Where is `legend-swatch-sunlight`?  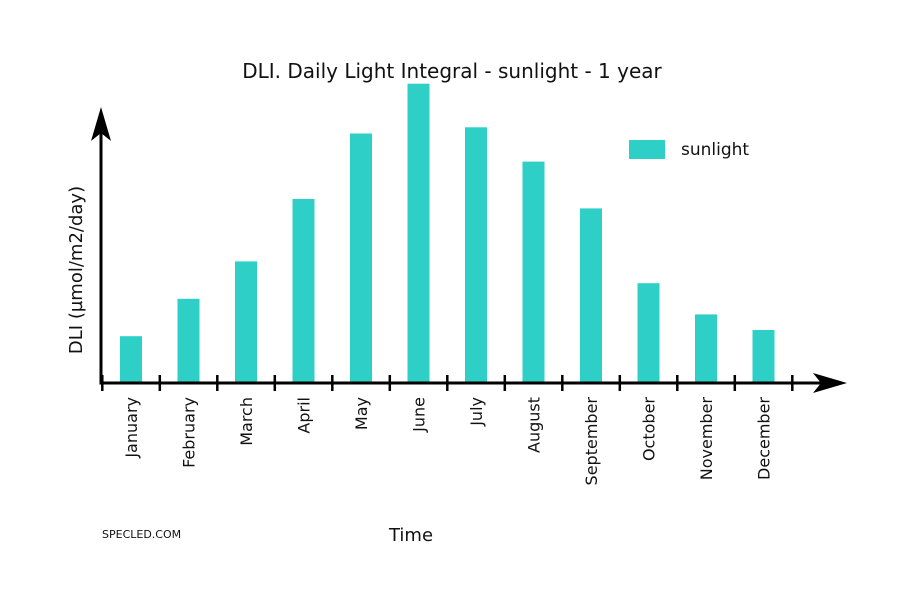 legend-swatch-sunlight is located at coordinates (647, 149).